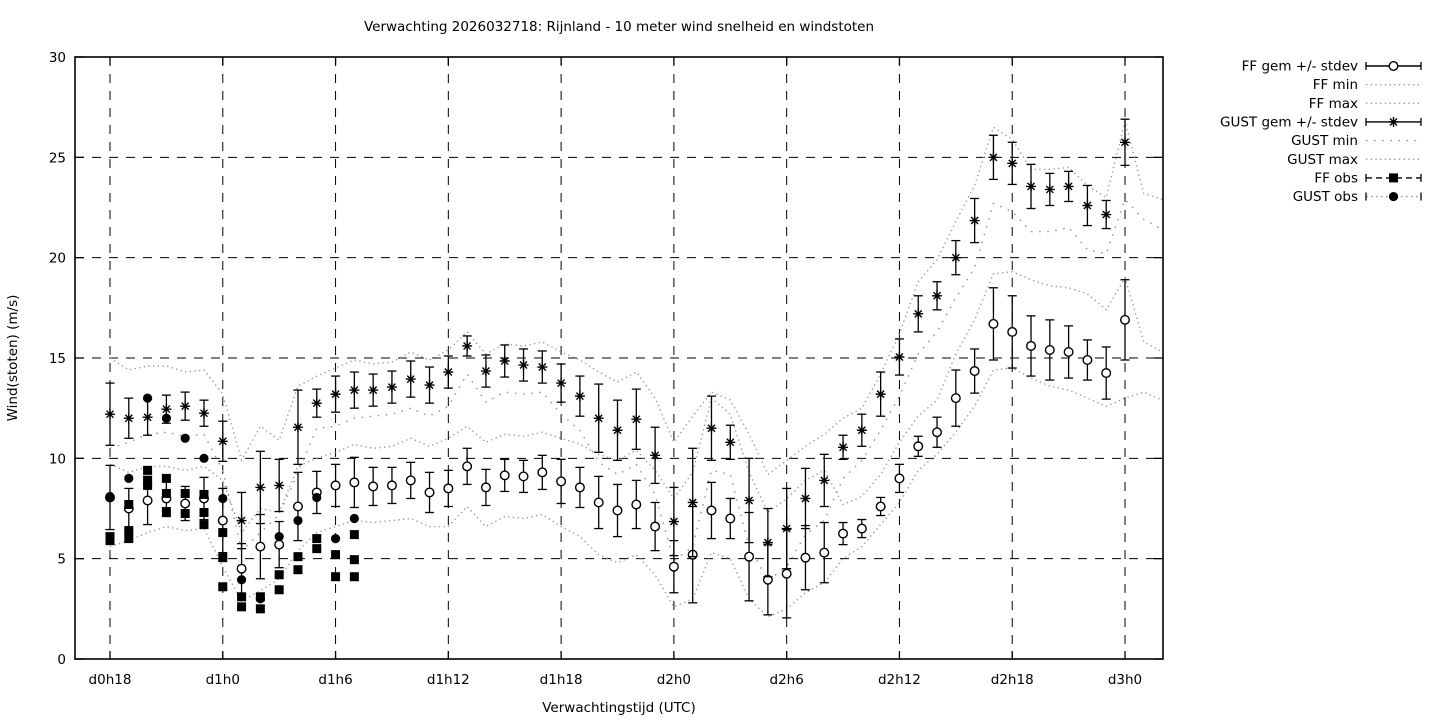 The image size is (1440, 720). What do you see at coordinates (61, 660) in the screenshot?
I see `y-tick-label: 0` at bounding box center [61, 660].